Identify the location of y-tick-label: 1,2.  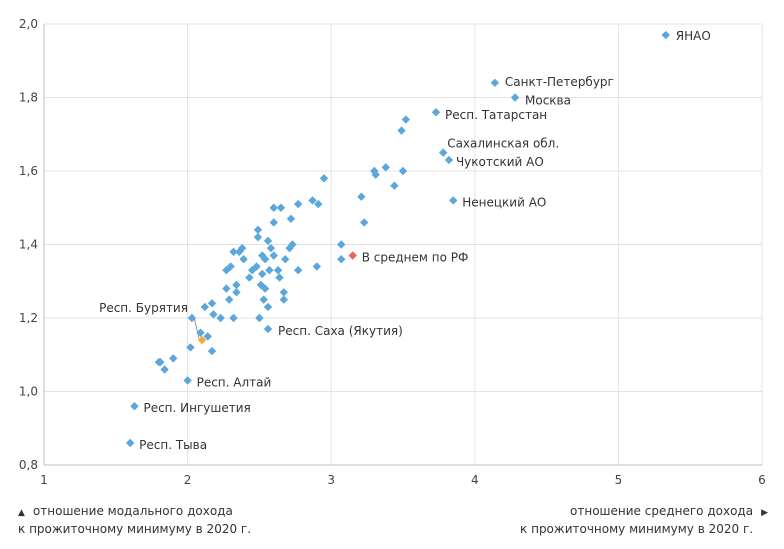
(28, 318).